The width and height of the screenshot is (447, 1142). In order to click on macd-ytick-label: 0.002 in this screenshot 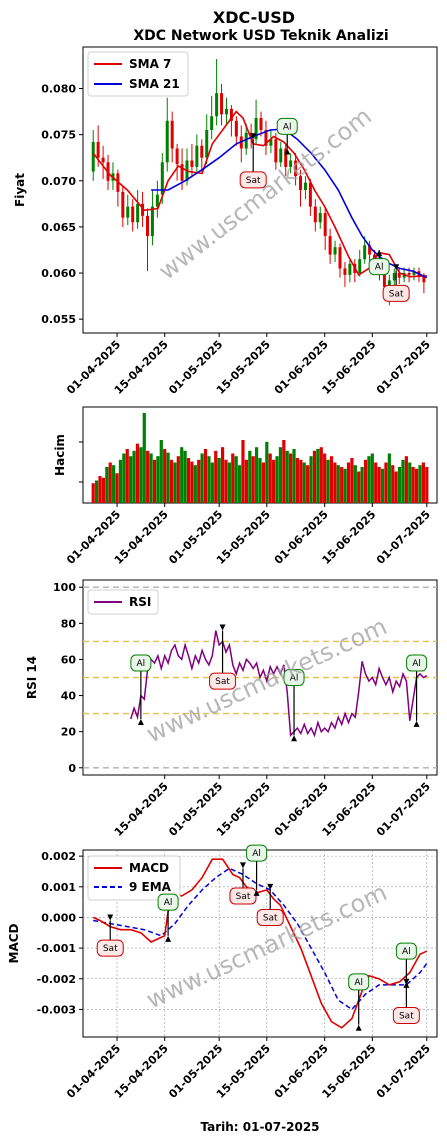, I will do `click(58, 856)`.